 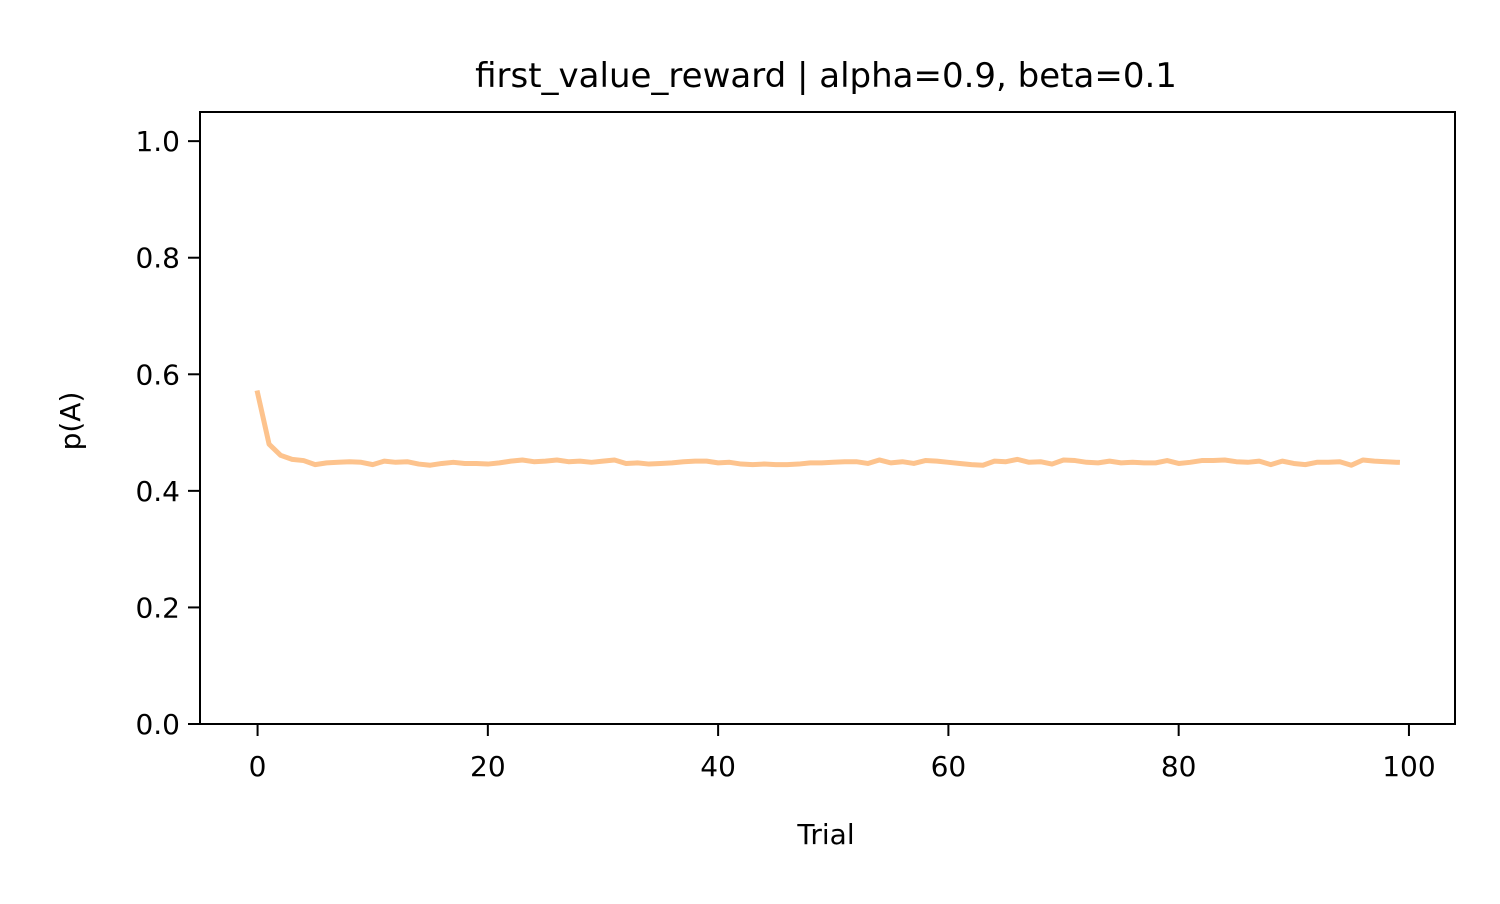 What do you see at coordinates (1408, 766) in the screenshot?
I see `x-tick-label: 100` at bounding box center [1408, 766].